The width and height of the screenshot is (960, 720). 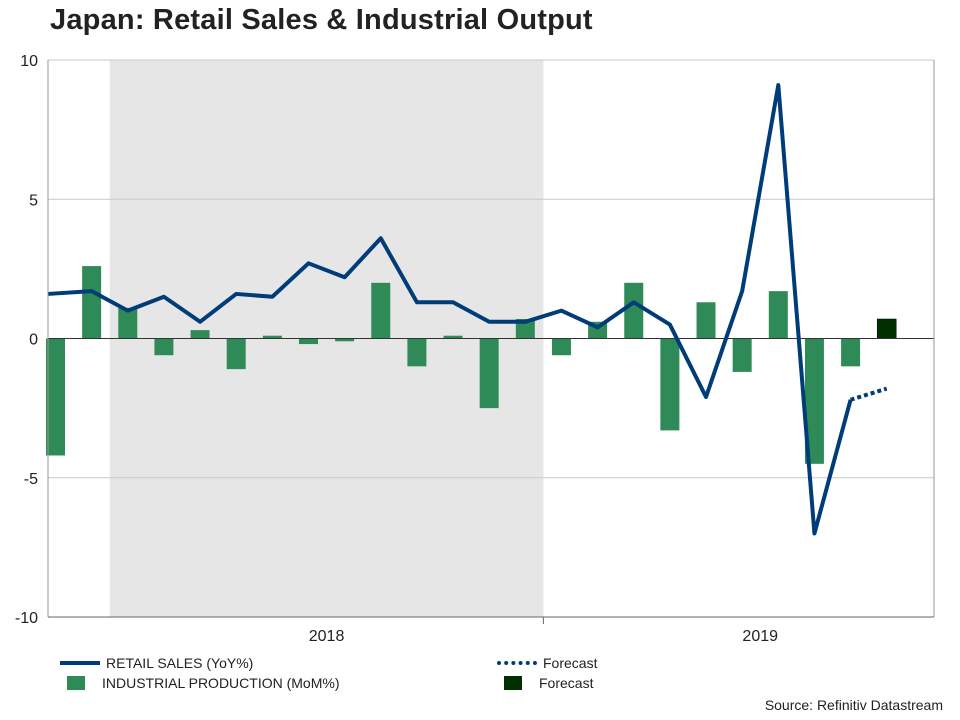 What do you see at coordinates (321, 20) in the screenshot?
I see `chart-title: Japan: Retail Sales & Industrial Output` at bounding box center [321, 20].